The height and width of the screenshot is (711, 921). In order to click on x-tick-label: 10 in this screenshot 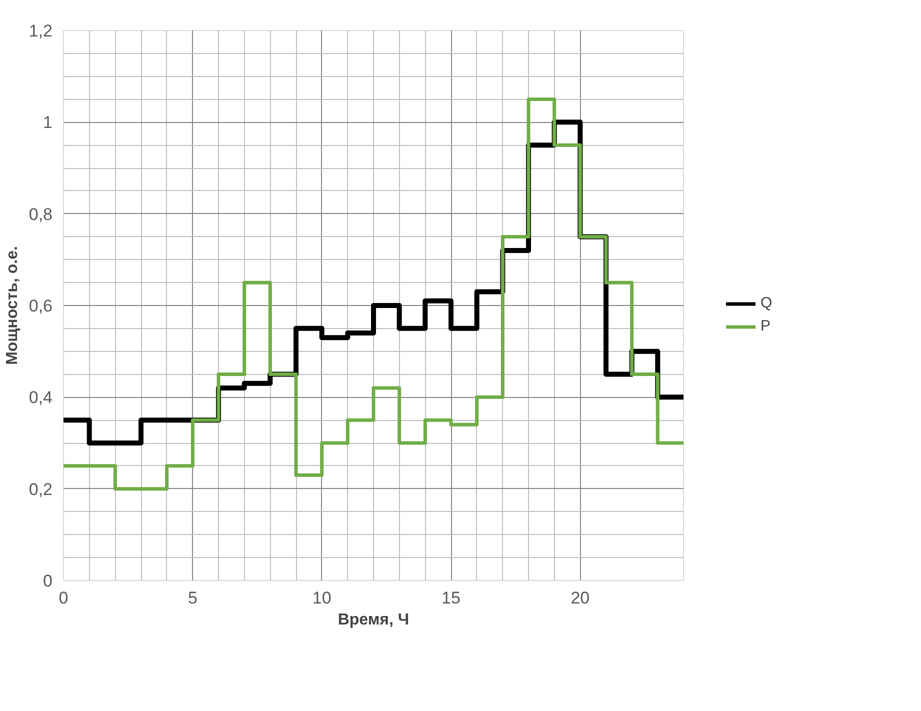, I will do `click(322, 598)`.